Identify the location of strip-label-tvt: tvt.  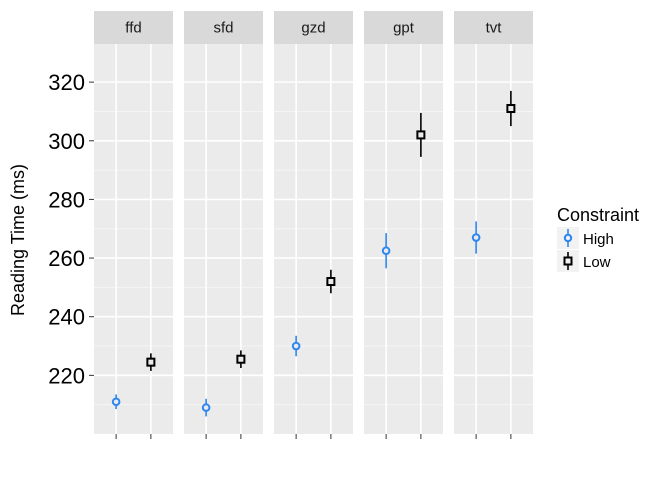
(494, 28).